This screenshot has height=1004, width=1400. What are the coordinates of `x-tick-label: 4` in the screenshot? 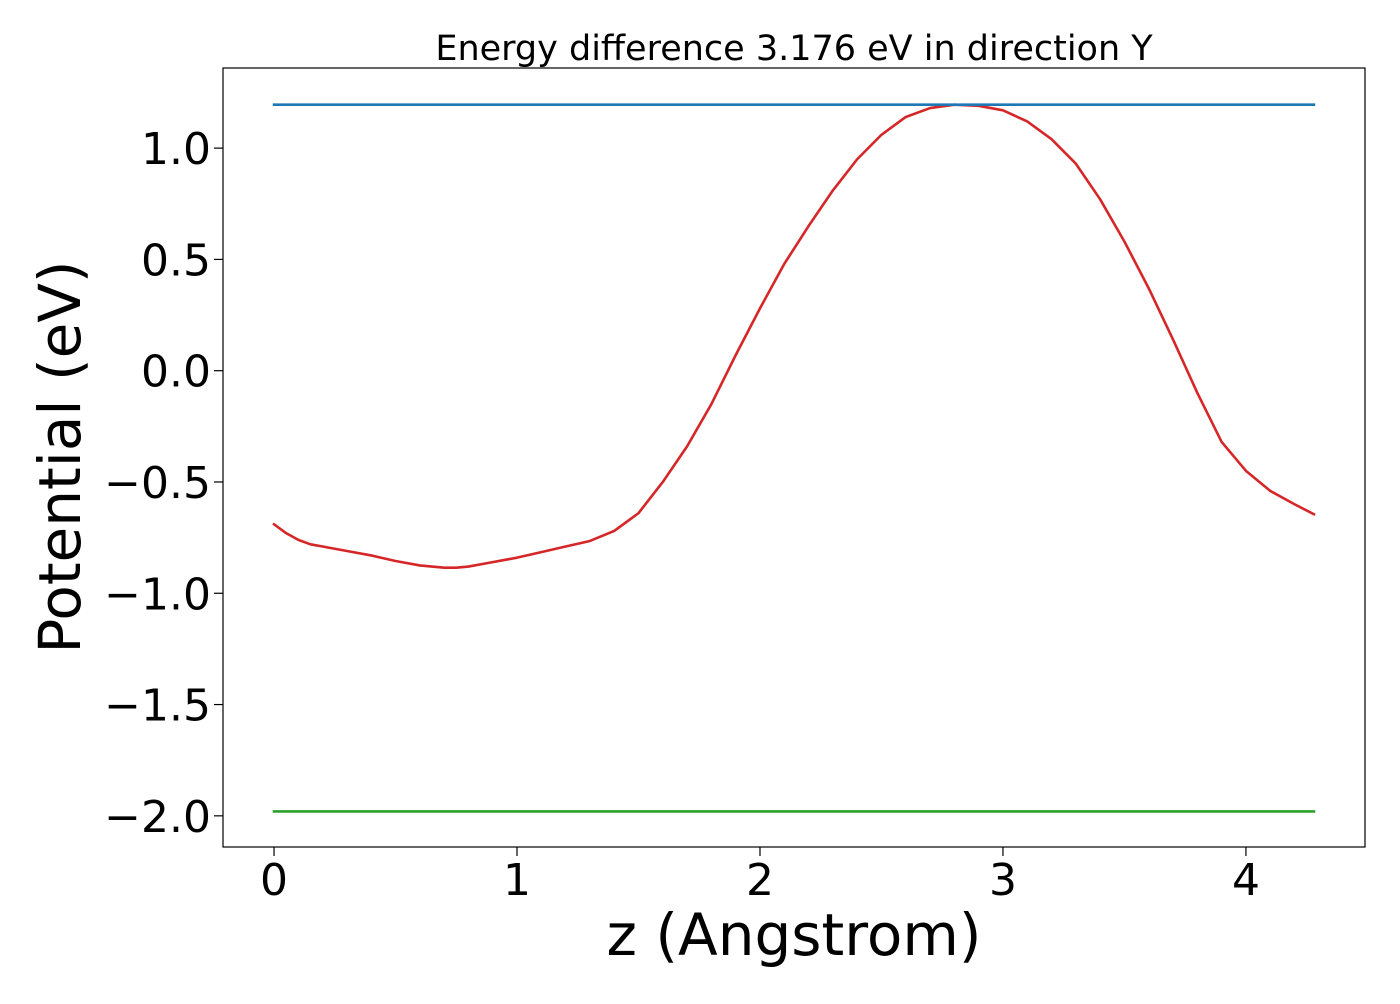 It's located at (1246, 880).